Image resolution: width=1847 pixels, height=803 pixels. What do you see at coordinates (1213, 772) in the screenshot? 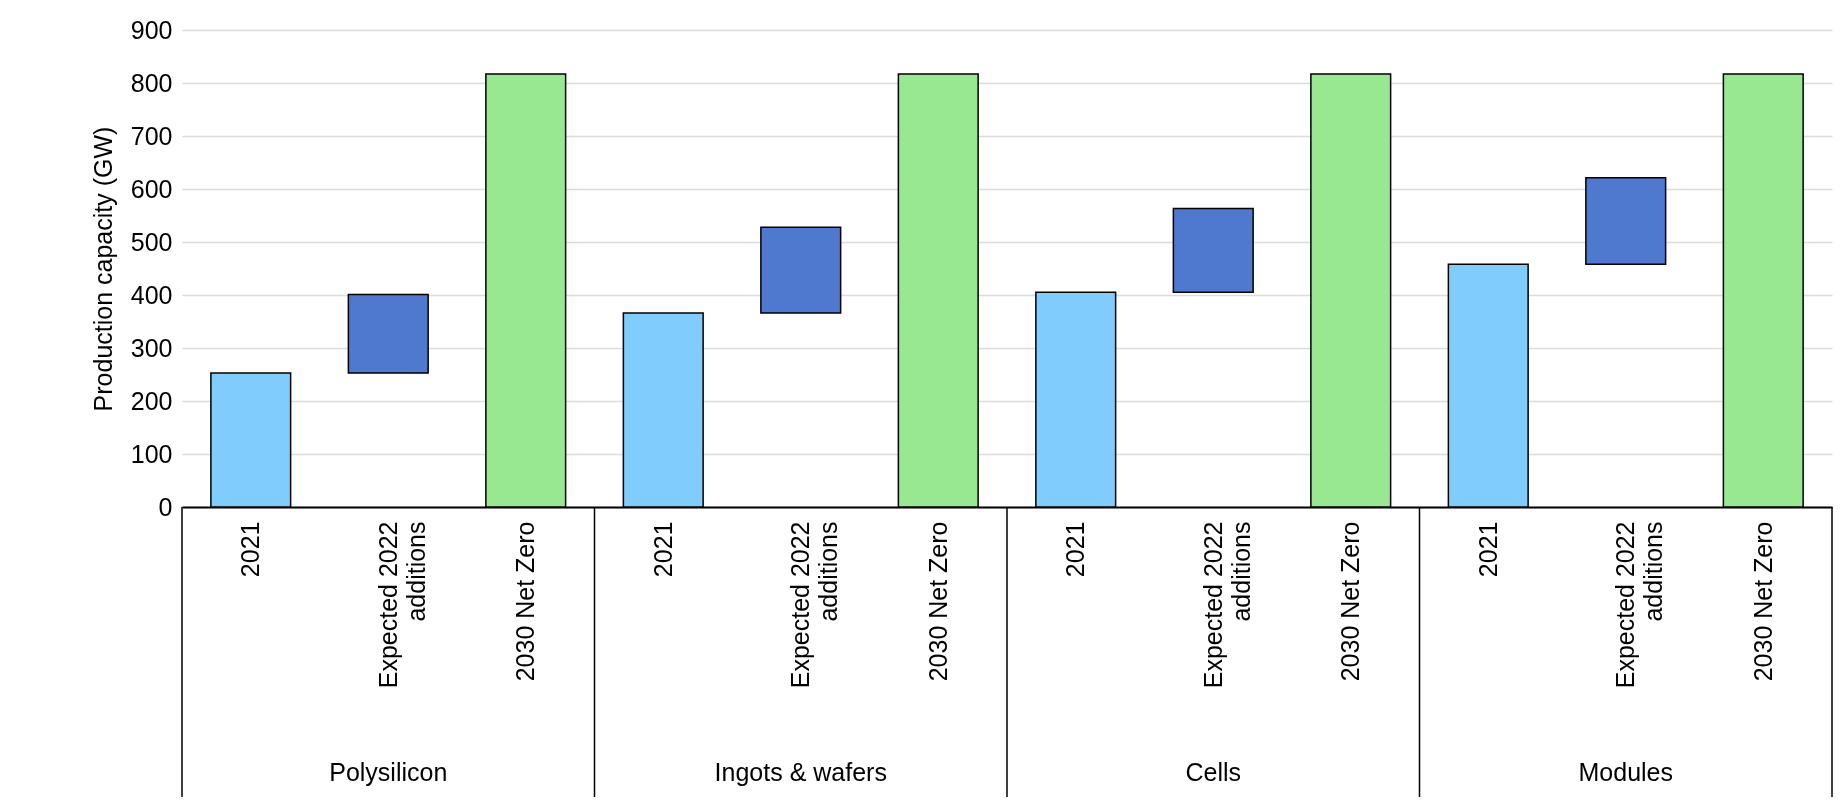
I see `text: Cells` at bounding box center [1213, 772].